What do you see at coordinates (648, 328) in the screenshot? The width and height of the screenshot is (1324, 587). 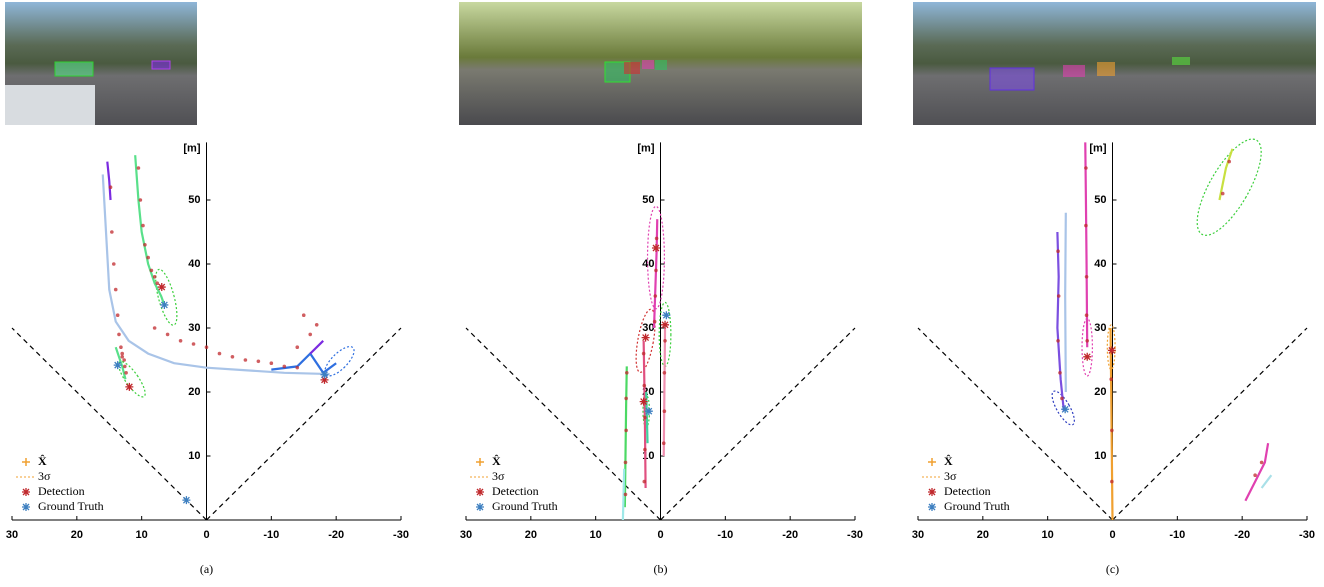 I see `y-tick-label: 30` at bounding box center [648, 328].